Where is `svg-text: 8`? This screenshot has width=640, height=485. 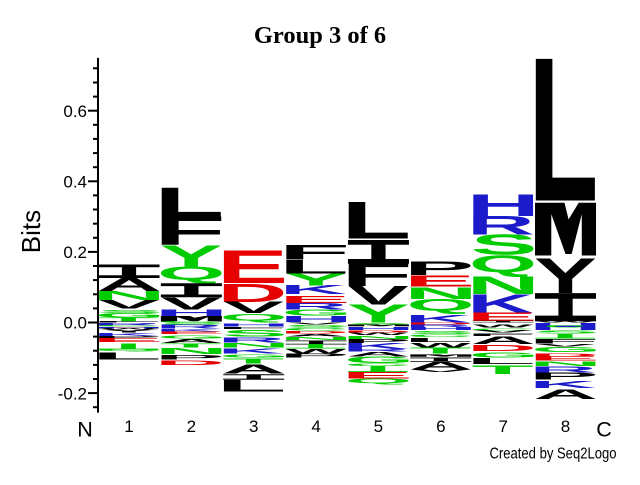 svg-text: 8 is located at coordinates (565, 426).